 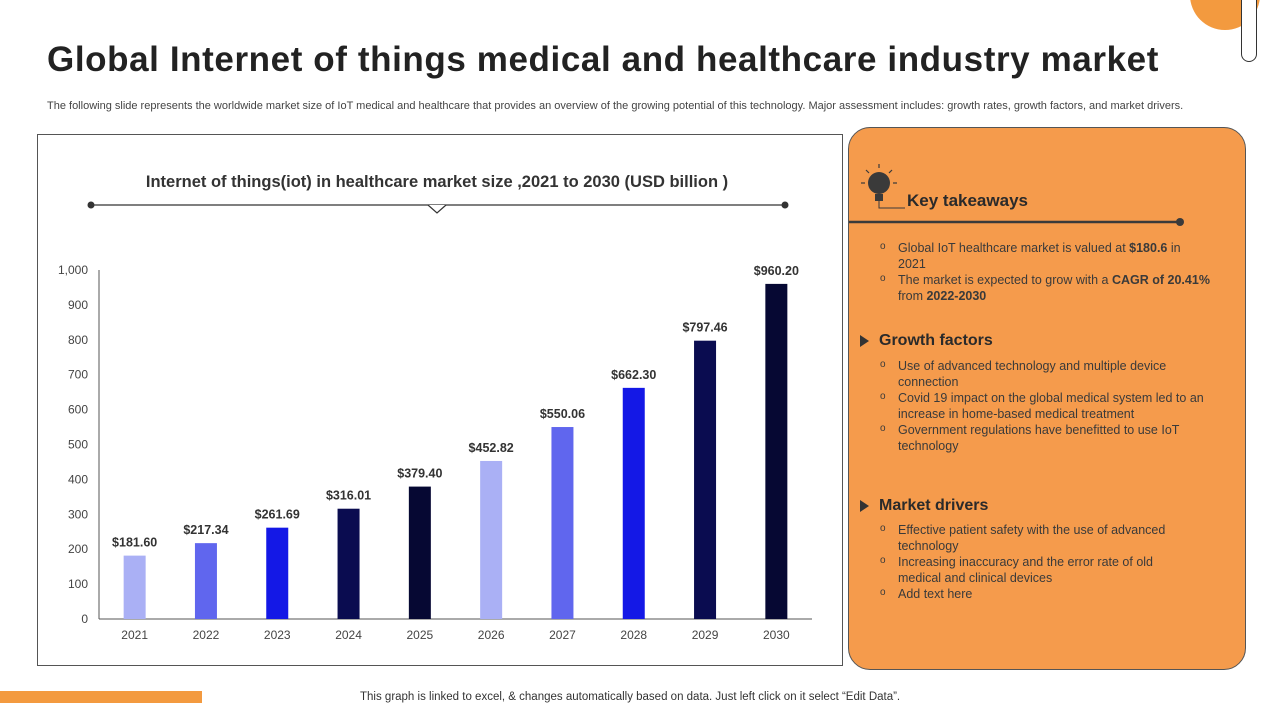 What do you see at coordinates (101, 697) in the screenshot?
I see `footer-accent-bar` at bounding box center [101, 697].